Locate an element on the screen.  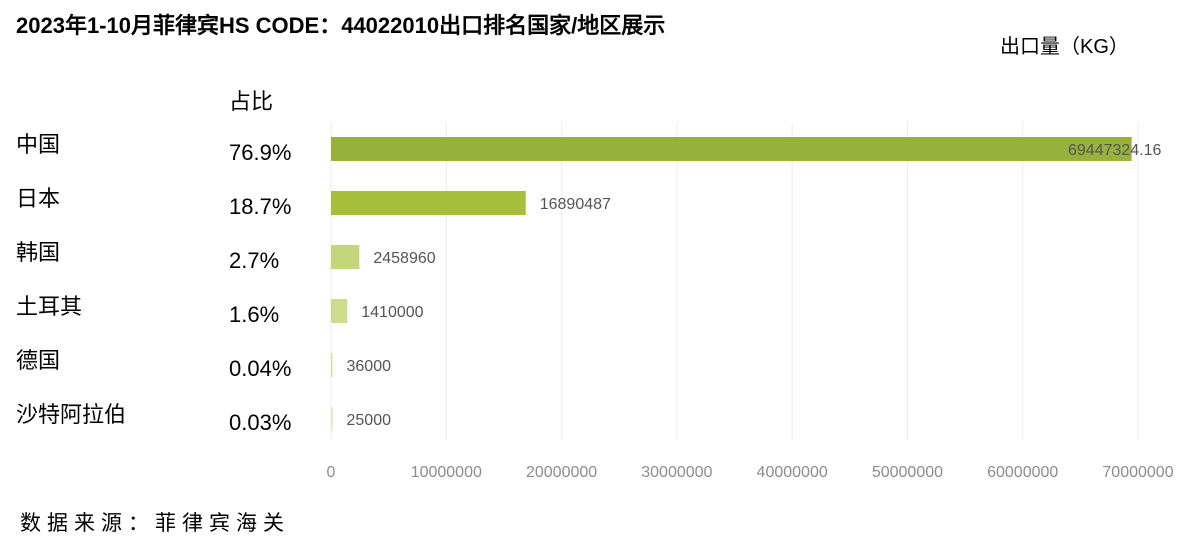
value-label: 1410000 is located at coordinates (392, 312).